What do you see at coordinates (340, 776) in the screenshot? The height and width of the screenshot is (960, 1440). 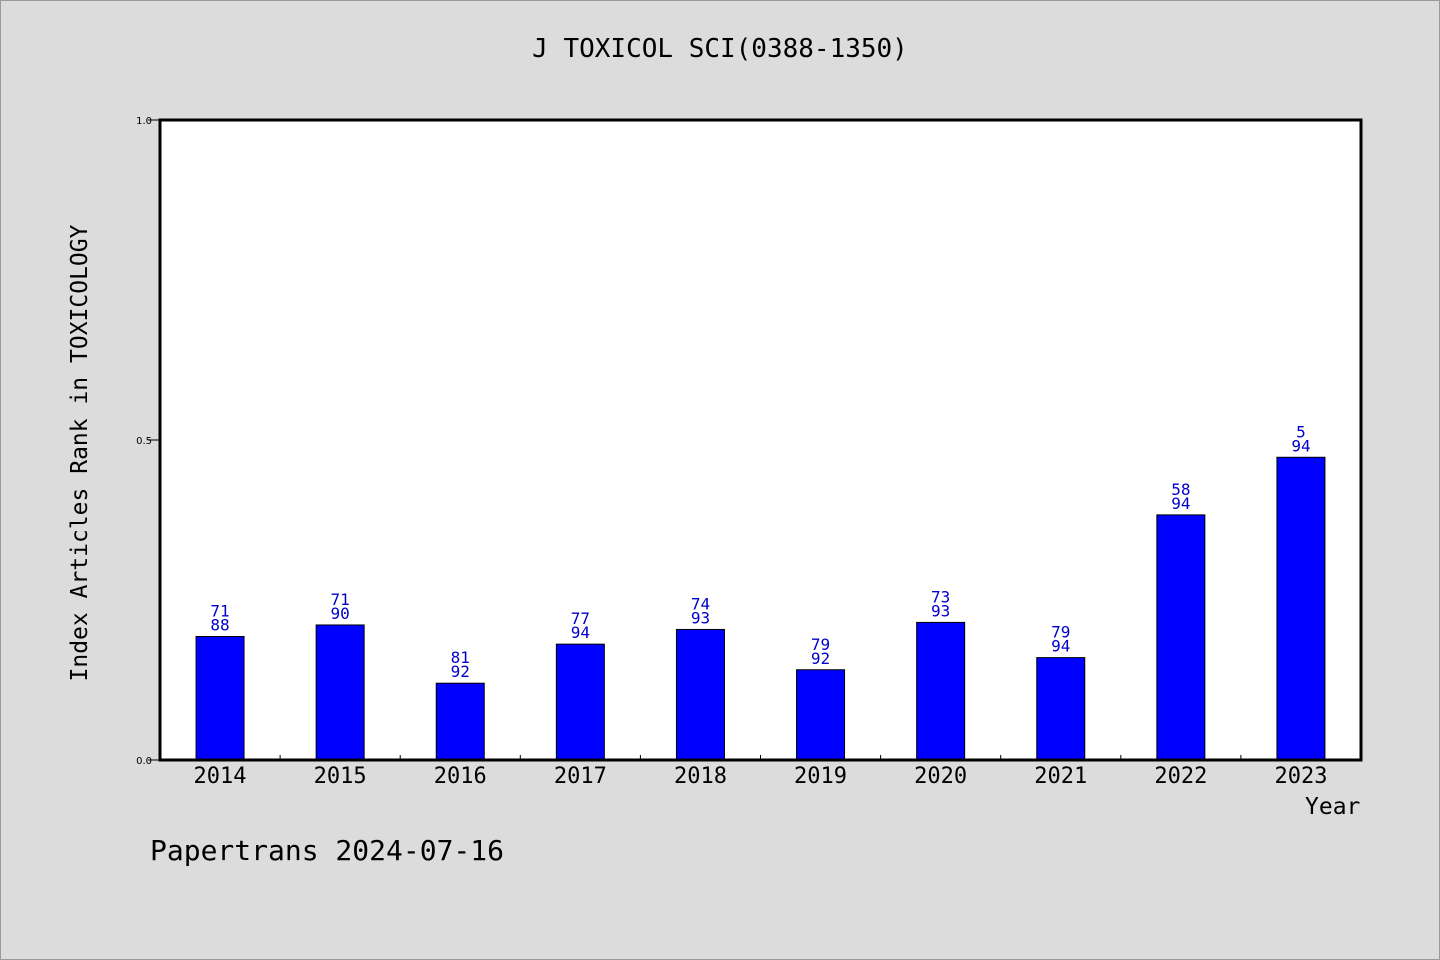 I see `x-tick-label-2015: 2015` at bounding box center [340, 776].